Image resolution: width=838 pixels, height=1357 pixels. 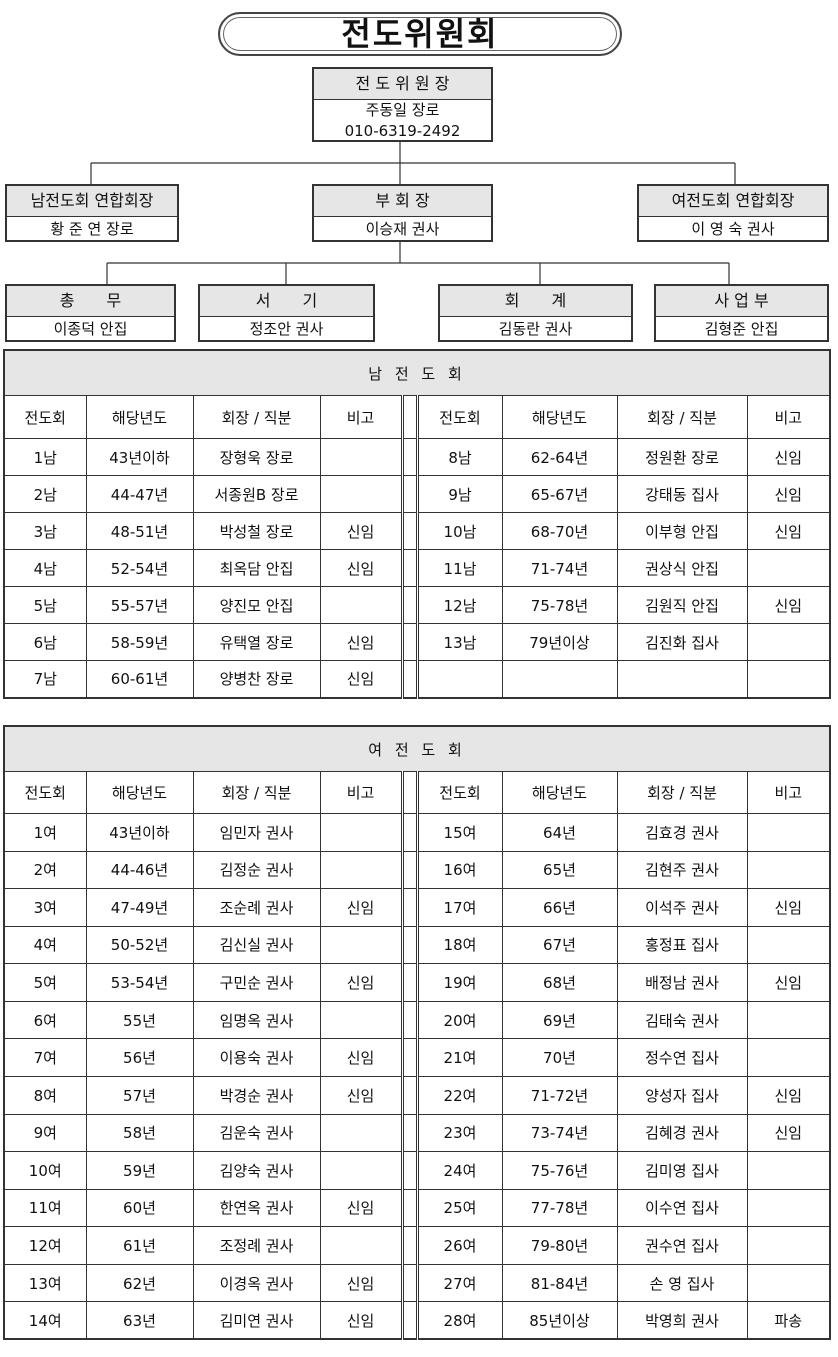 I want to click on cell-name: 이부형 안집, so click(x=682, y=531).